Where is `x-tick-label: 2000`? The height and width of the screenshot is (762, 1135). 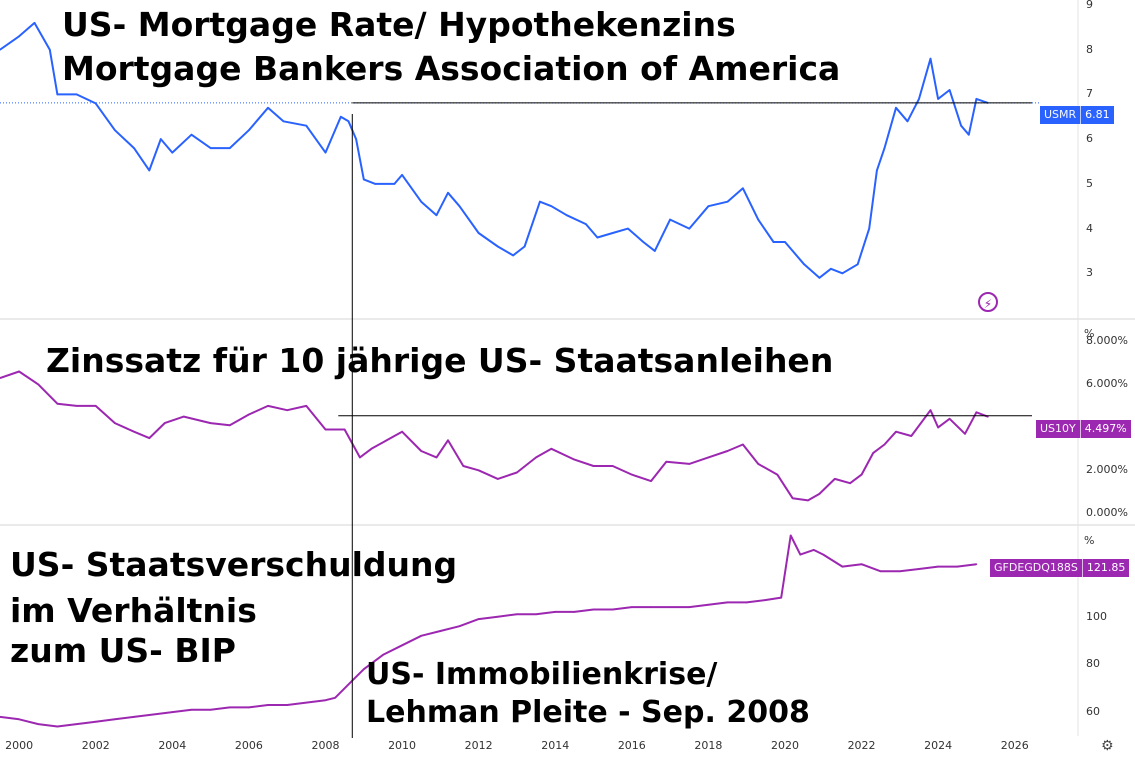
x-tick-label: 2000 is located at coordinates (19, 745).